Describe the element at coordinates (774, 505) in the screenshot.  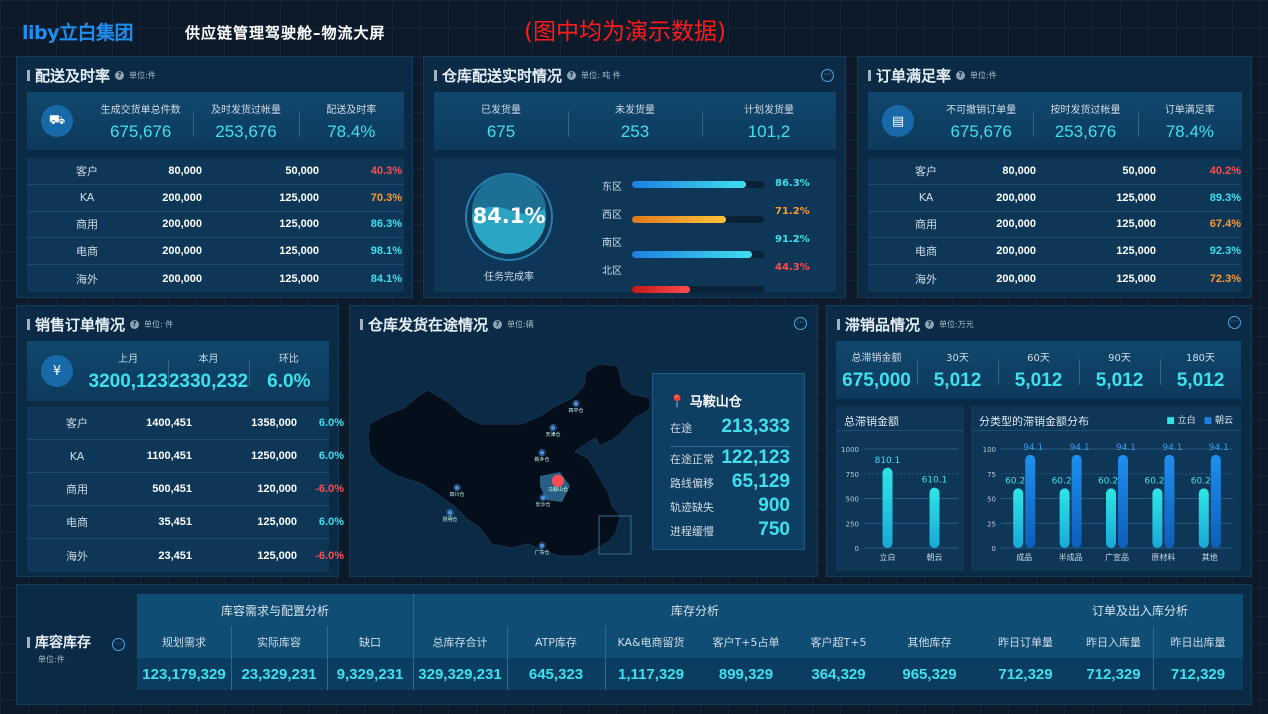
I see `stat-value: 900` at that location.